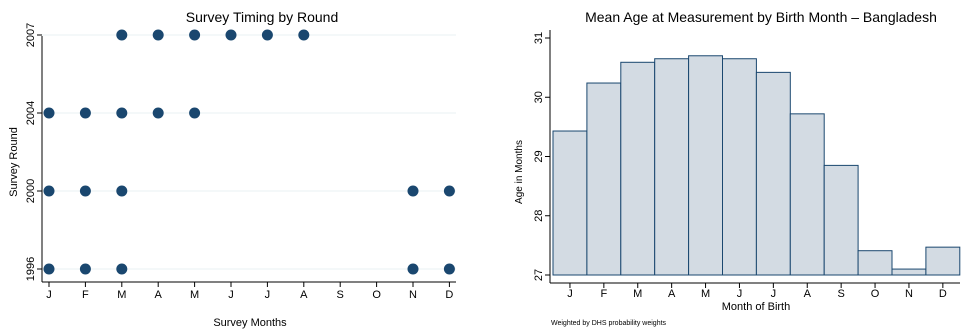 This screenshot has width=971, height=333. I want to click on y-axis-label: Age in Months, so click(519, 172).